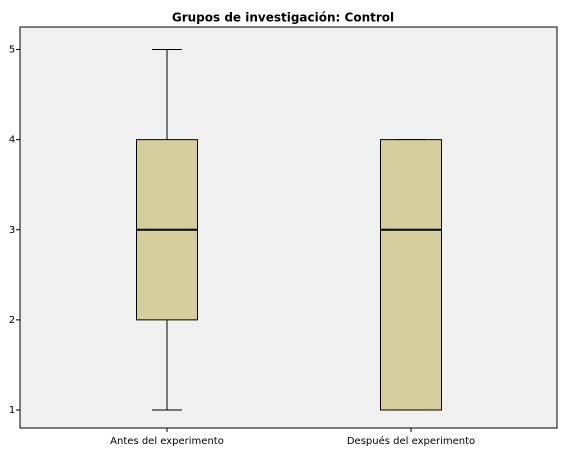  Describe the element at coordinates (12, 50) in the screenshot. I see `y-tick-label: 5` at that location.